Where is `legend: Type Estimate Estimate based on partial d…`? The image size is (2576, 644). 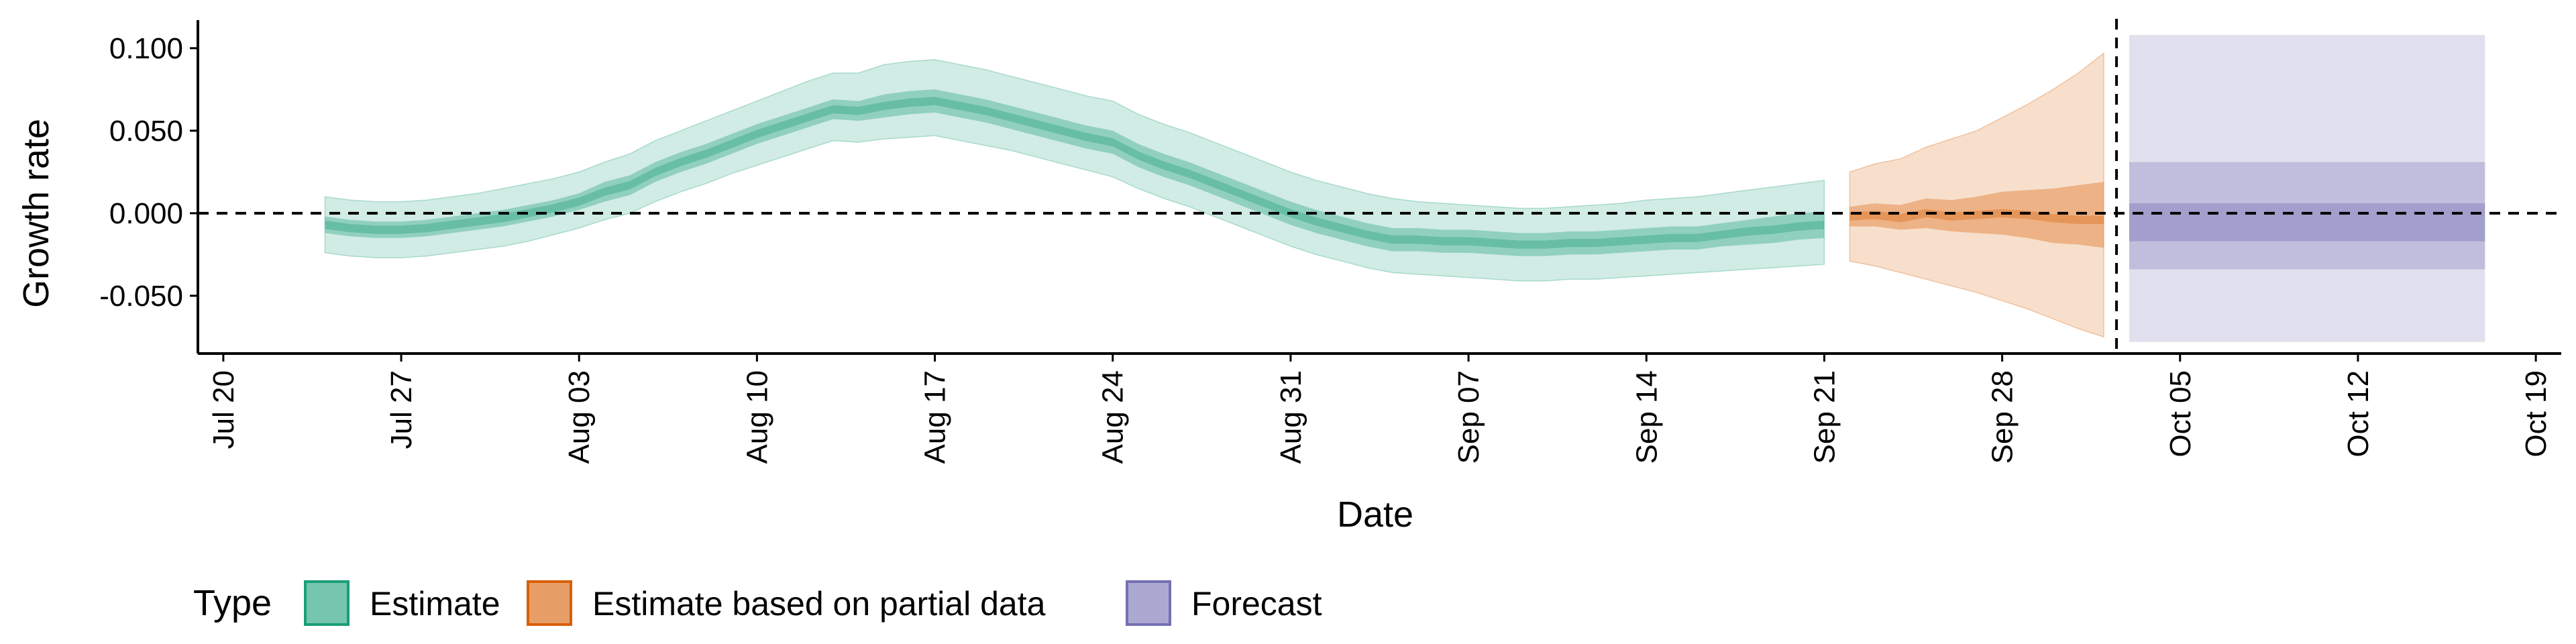 legend: Type Estimate Estimate based on partial d… is located at coordinates (757, 603).